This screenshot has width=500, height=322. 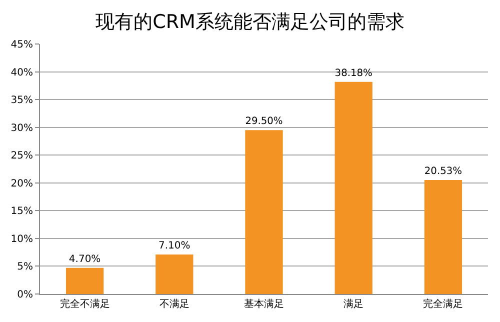 What do you see at coordinates (250, 21) in the screenshot?
I see `chart-title: 现有的CRM系统能否满足公司的需求` at bounding box center [250, 21].